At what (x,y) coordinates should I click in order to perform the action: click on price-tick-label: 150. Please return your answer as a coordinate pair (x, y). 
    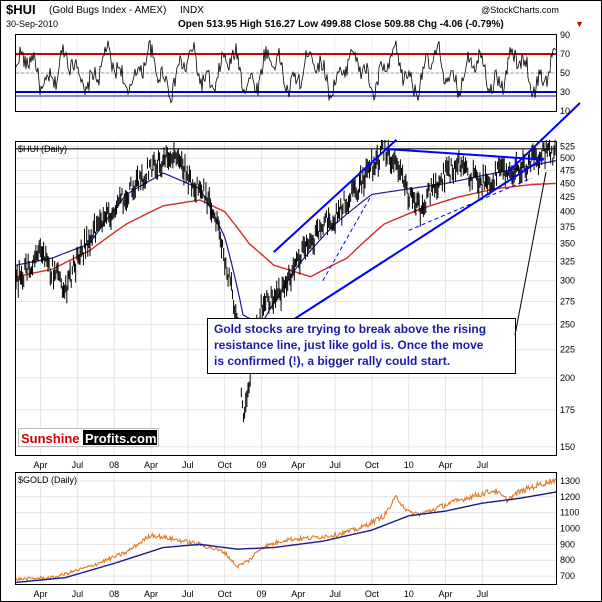
    Looking at the image, I should click on (567, 447).